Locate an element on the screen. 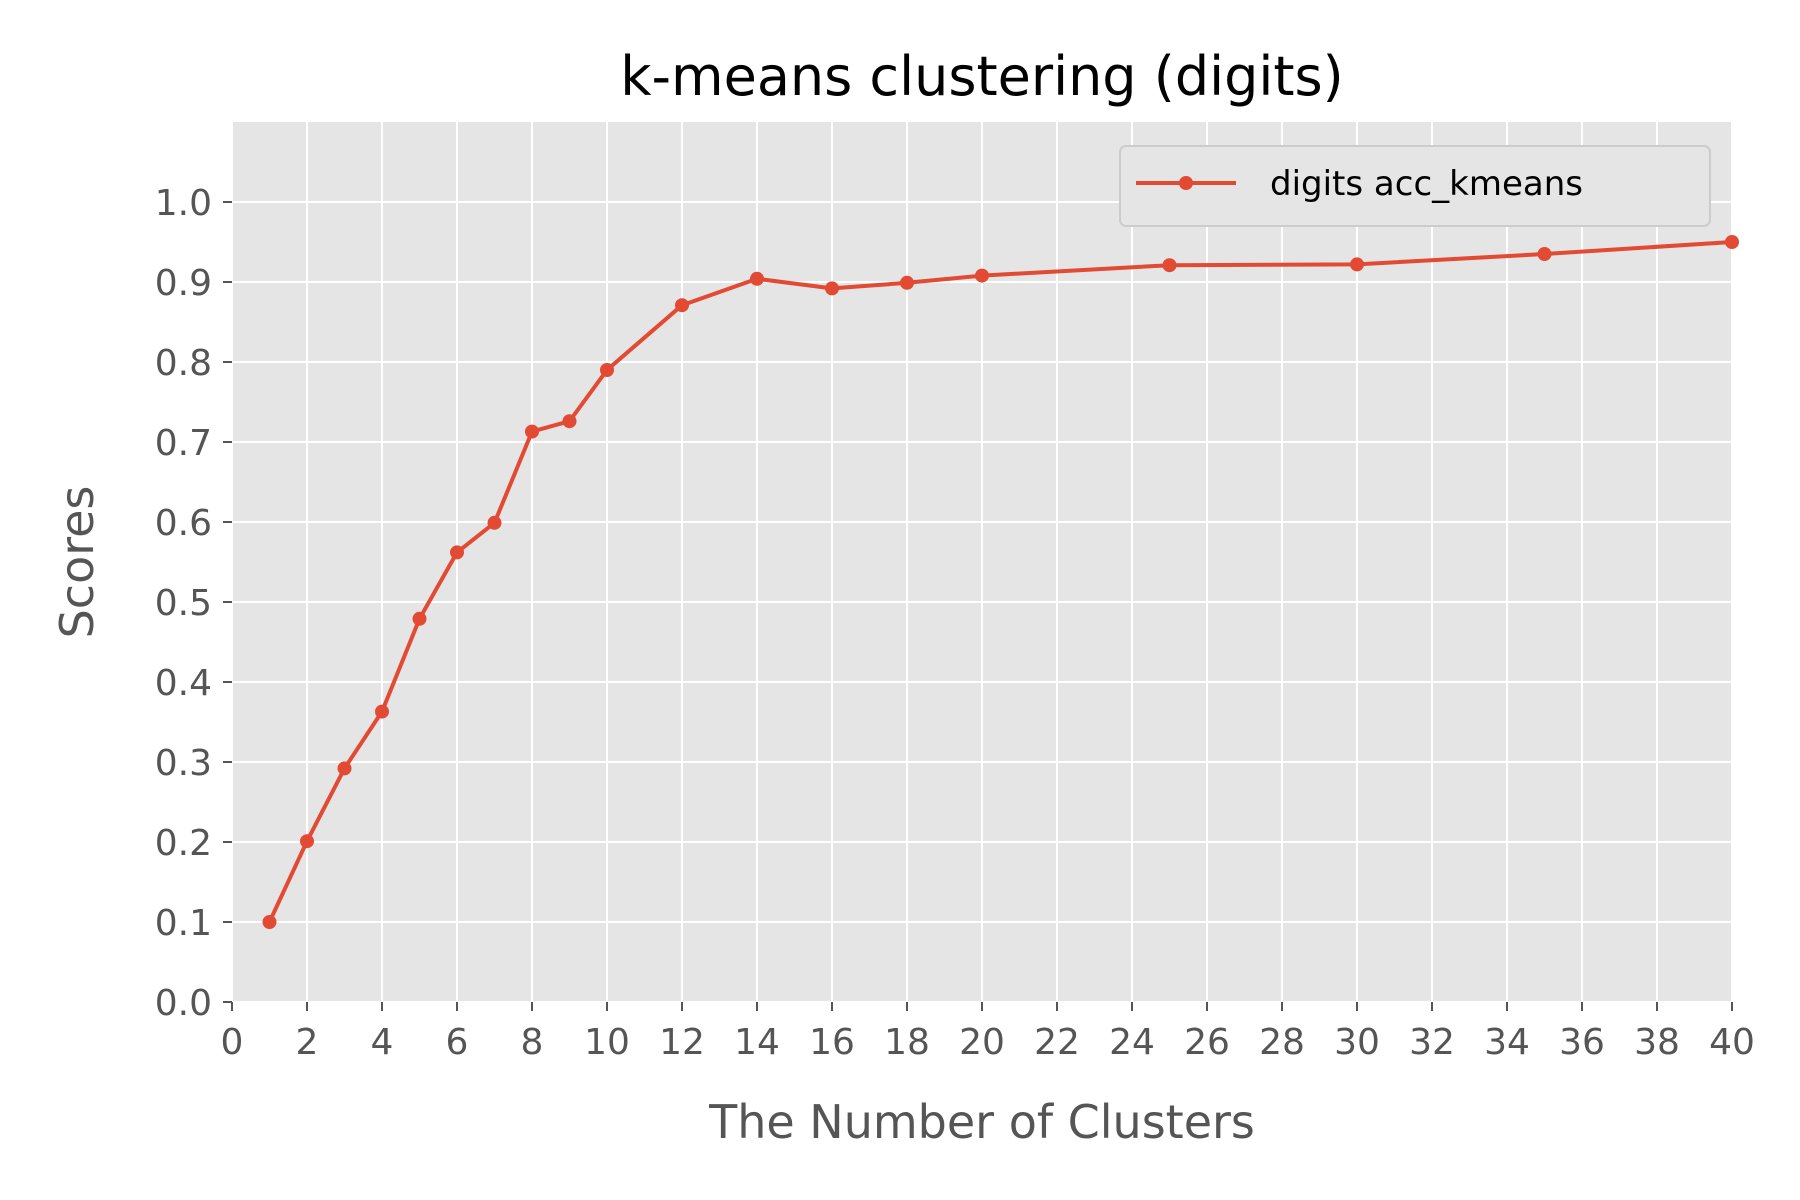  x-tick-label: 22 is located at coordinates (1057, 1042).